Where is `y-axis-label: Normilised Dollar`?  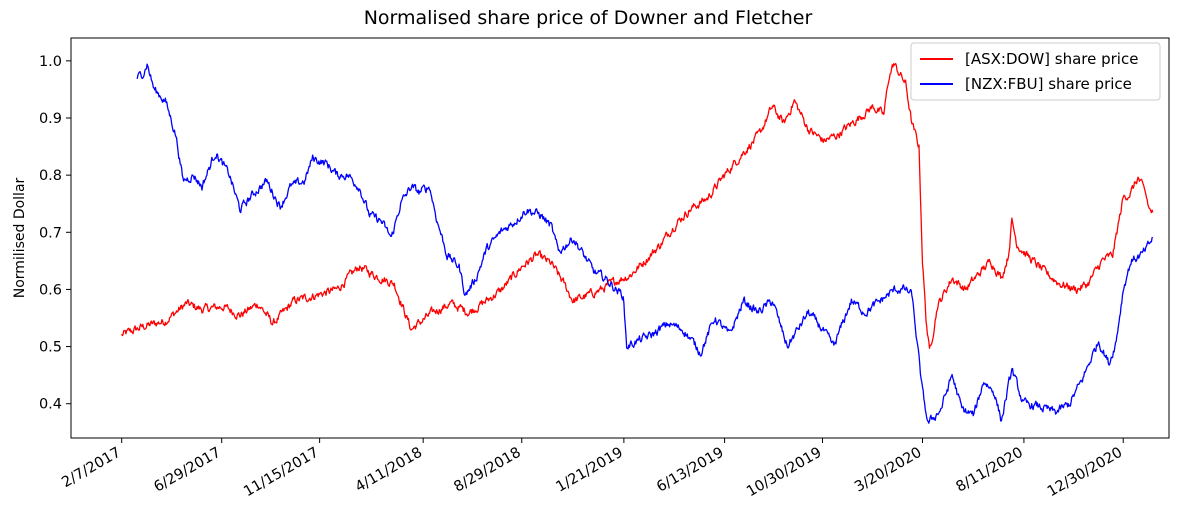
y-axis-label: Normilised Dollar is located at coordinates (20, 237).